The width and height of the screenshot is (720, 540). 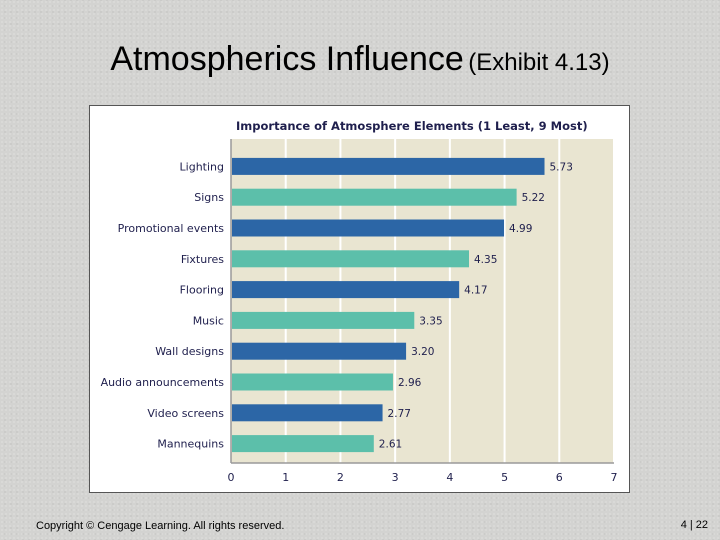 What do you see at coordinates (422, 352) in the screenshot?
I see `value-label: 3.20` at bounding box center [422, 352].